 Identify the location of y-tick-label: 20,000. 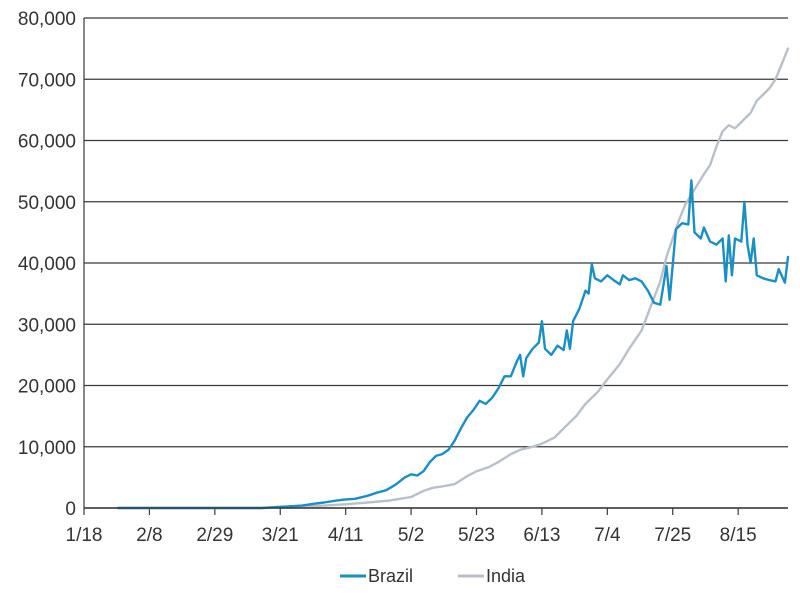
(47, 387).